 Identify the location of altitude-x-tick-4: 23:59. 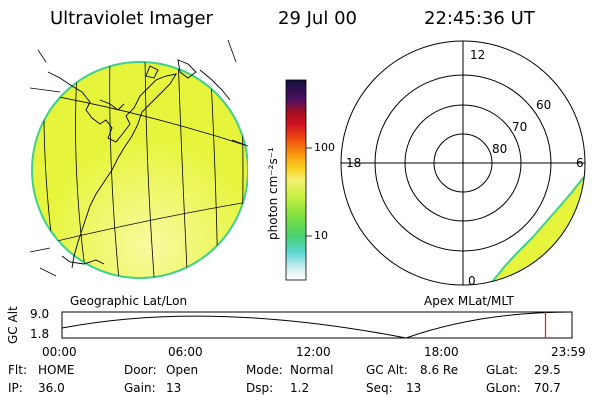
(568, 352).